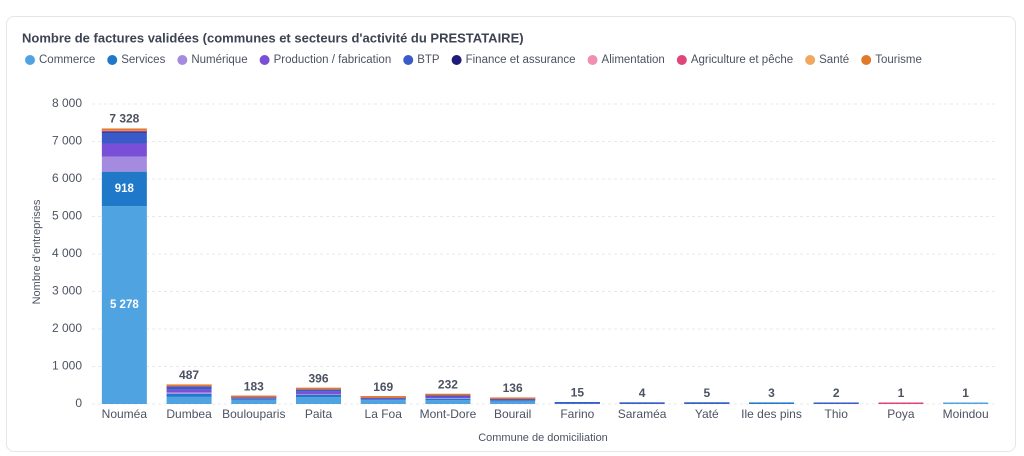 This screenshot has width=1024, height=456. I want to click on total-label: 2, so click(836, 393).